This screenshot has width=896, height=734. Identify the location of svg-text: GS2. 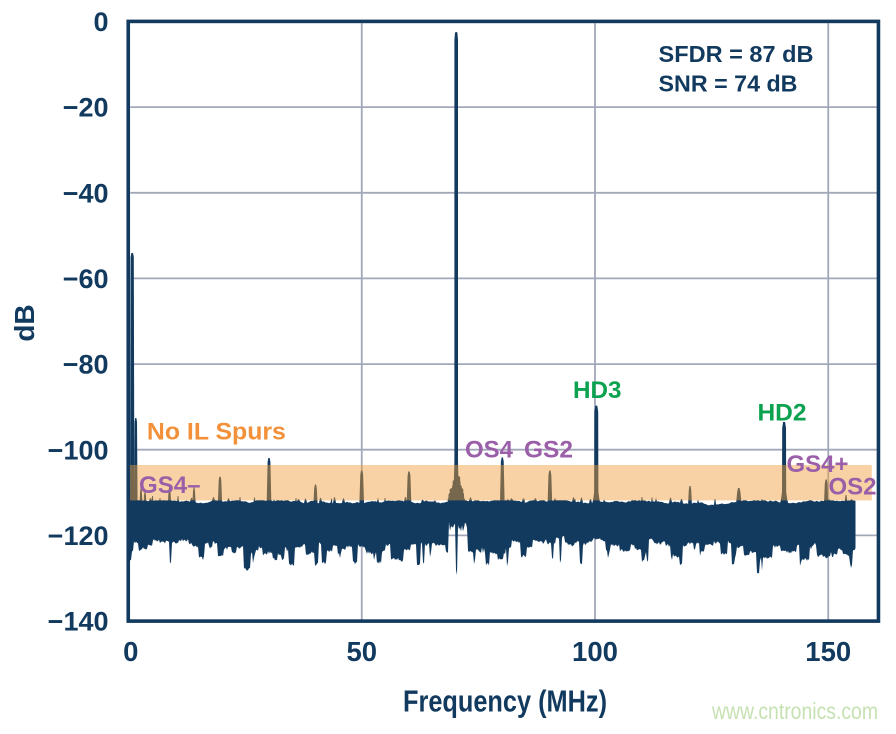
(548, 449).